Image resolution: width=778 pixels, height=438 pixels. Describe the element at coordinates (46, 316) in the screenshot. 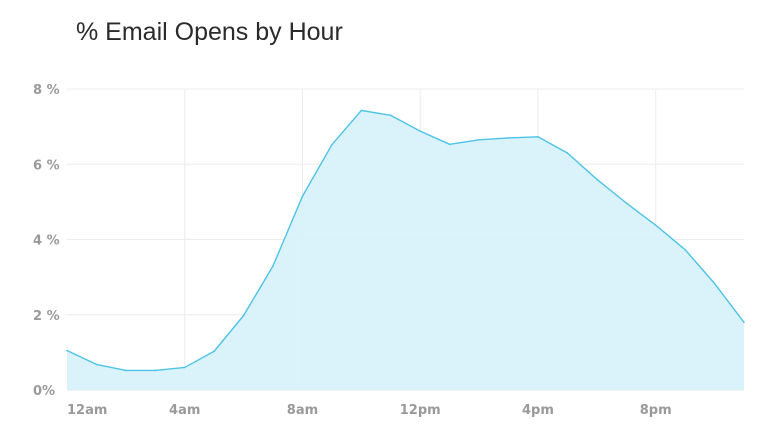

I see `y-tick-label-1: 2 %` at that location.